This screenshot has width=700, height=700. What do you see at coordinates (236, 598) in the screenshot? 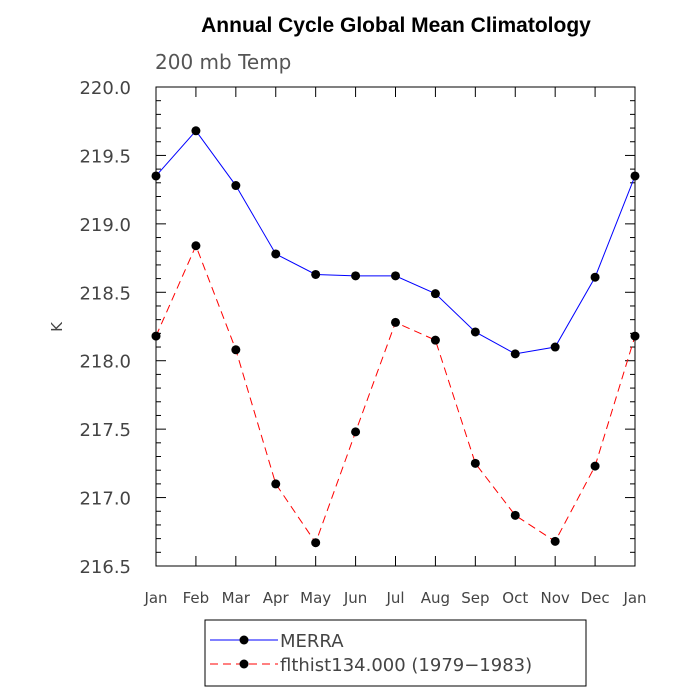
I see `x-tick-label: Mar` at bounding box center [236, 598].